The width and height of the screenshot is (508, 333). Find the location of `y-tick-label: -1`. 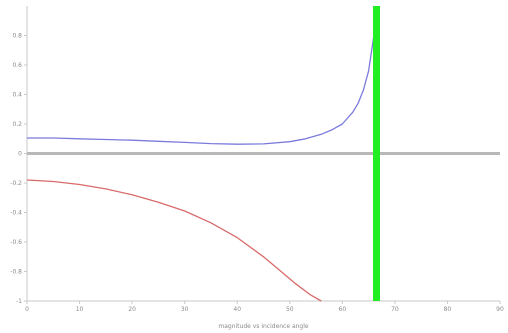

y-tick-label: -1 is located at coordinates (19, 301).